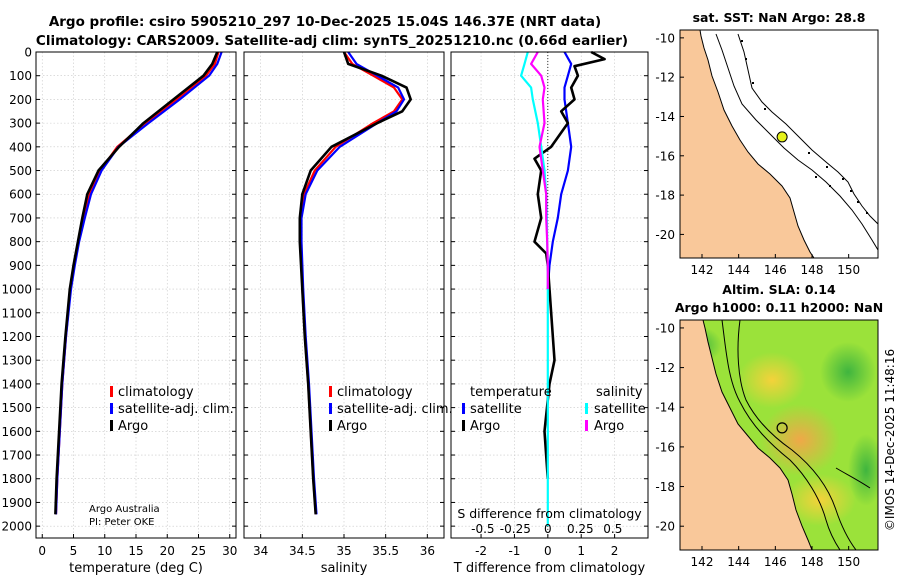  I want to click on sla-map-frame, so click(779, 435).